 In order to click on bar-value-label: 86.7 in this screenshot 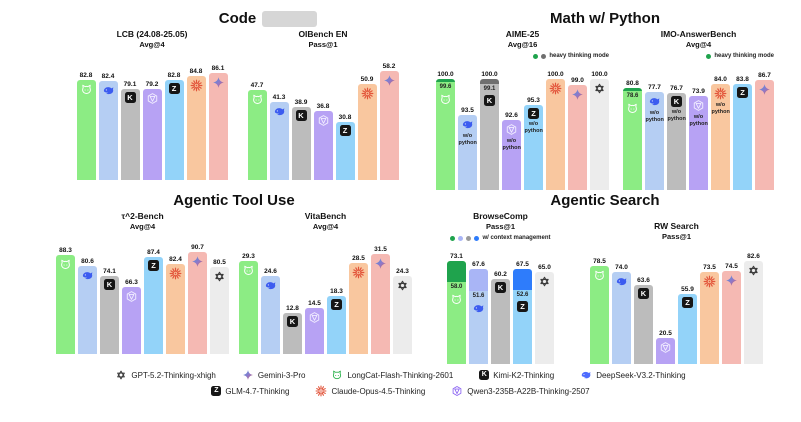, I will do `click(764, 76)`.